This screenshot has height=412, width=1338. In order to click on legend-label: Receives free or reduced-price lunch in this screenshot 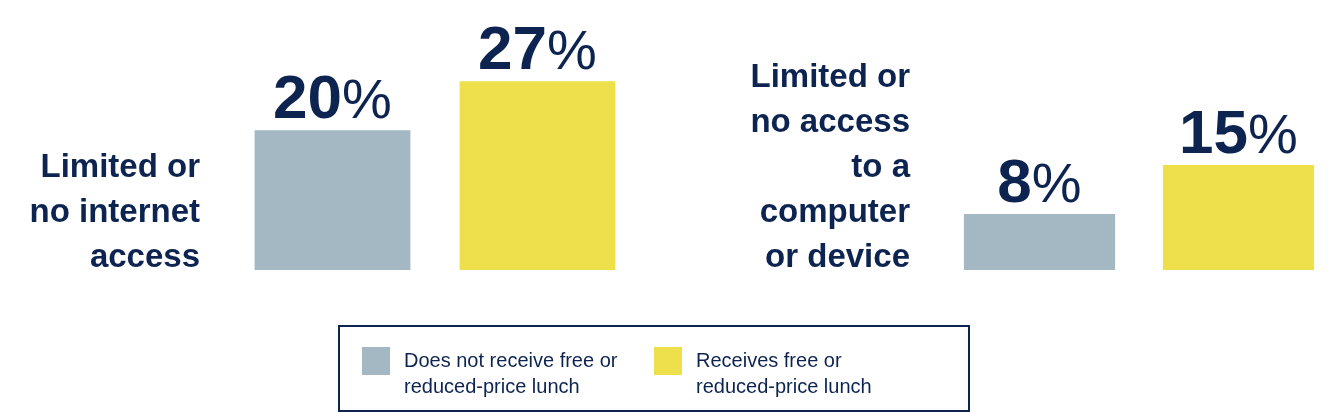, I will do `click(784, 373)`.